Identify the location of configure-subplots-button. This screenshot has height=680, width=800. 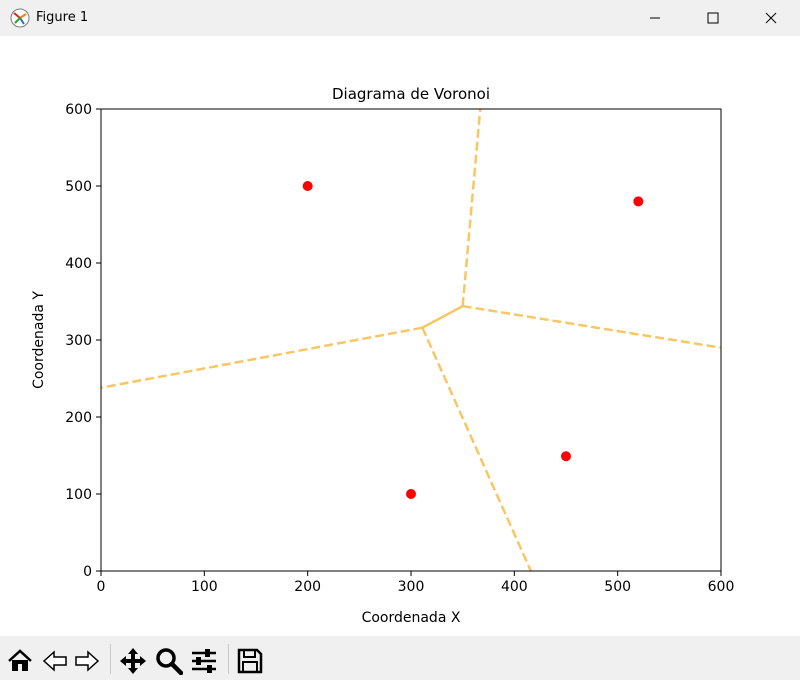
(204, 661).